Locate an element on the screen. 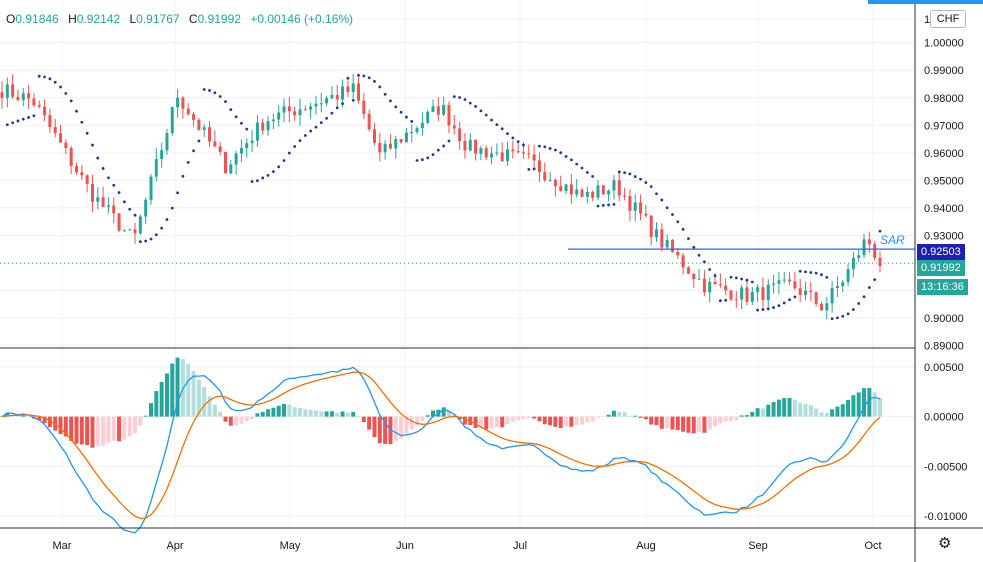 This screenshot has height=562, width=983. x-tick-label: May is located at coordinates (290, 546).